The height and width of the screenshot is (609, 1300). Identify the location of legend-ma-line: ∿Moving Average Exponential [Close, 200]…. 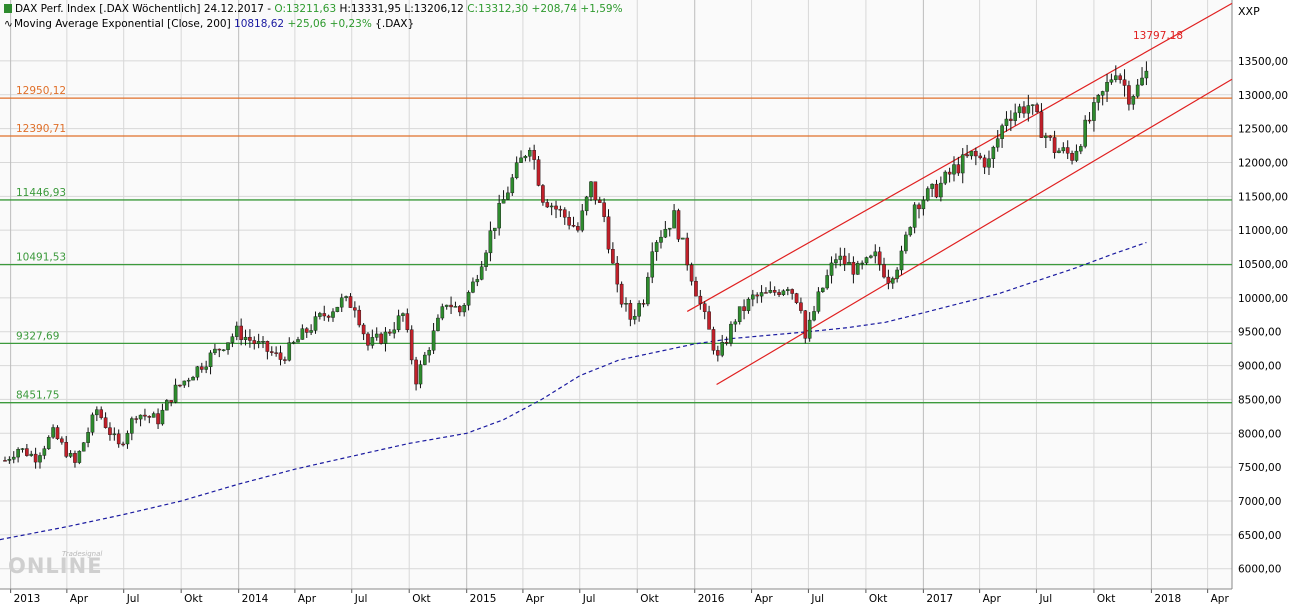
(209, 24).